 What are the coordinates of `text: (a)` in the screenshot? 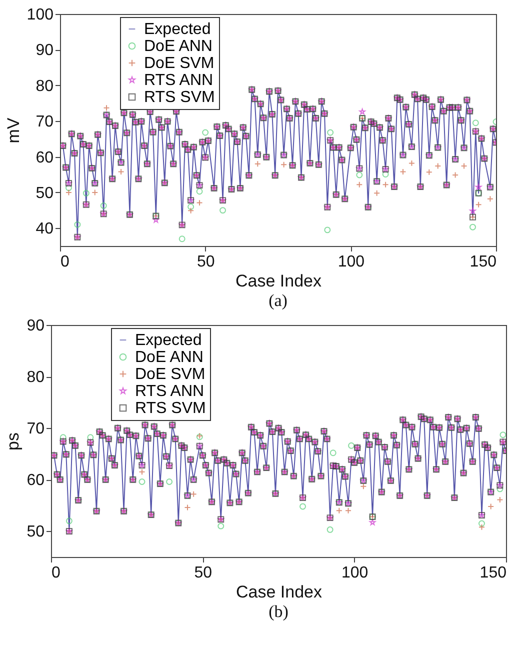 It's located at (278, 300).